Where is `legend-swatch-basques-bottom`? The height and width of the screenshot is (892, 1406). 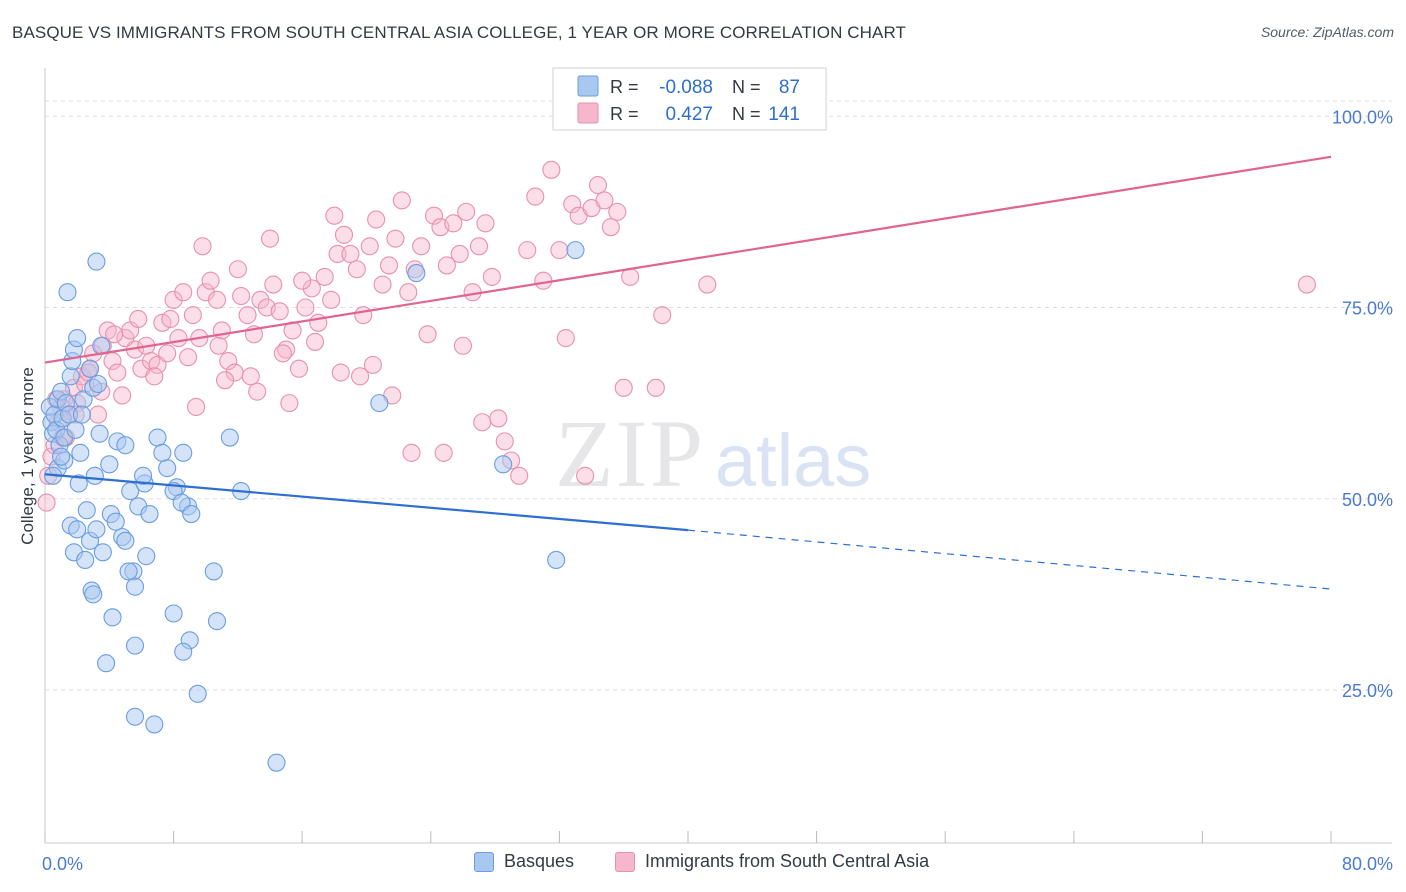 legend-swatch-basques-bottom is located at coordinates (484, 861).